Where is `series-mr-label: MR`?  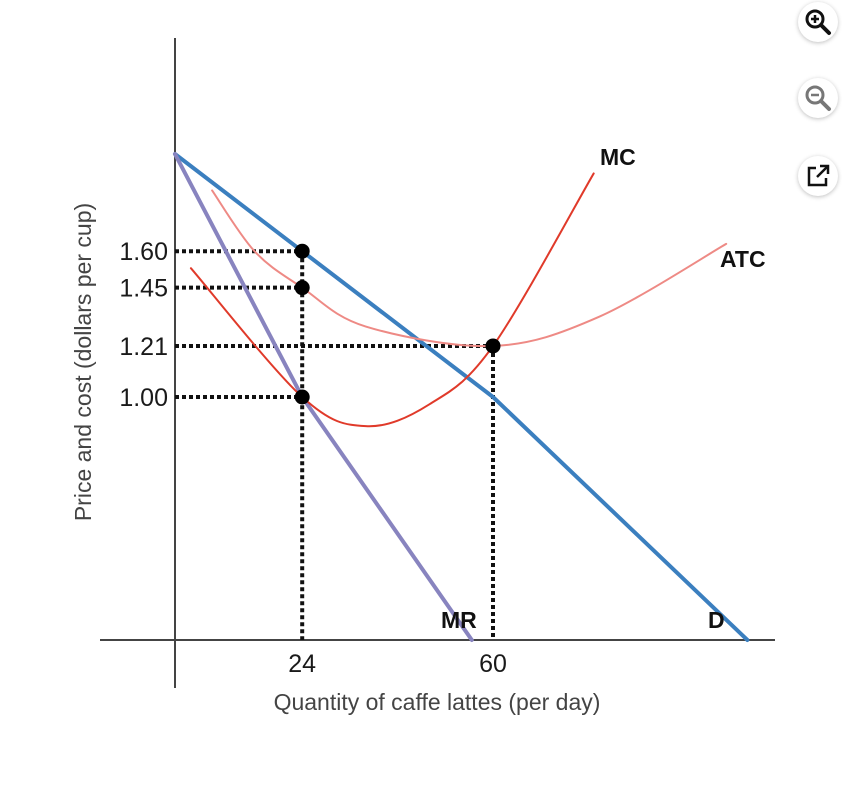
series-mr-label: MR is located at coordinates (459, 620).